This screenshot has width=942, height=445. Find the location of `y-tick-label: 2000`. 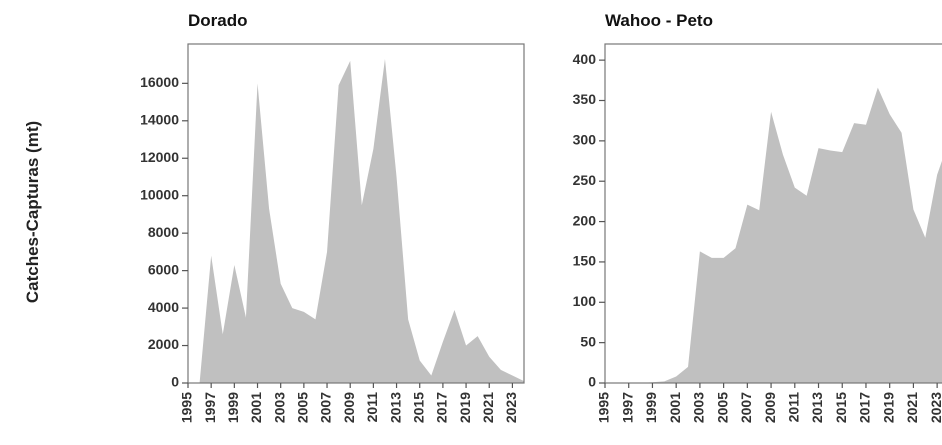

y-tick-label: 2000 is located at coordinates (163, 344).